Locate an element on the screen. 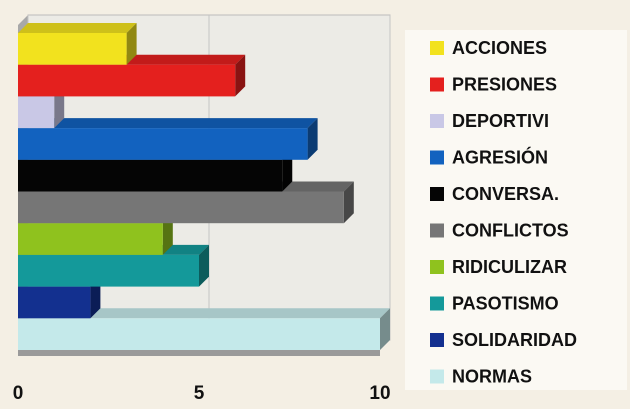  legend-label: PASOTISMO is located at coordinates (505, 303).